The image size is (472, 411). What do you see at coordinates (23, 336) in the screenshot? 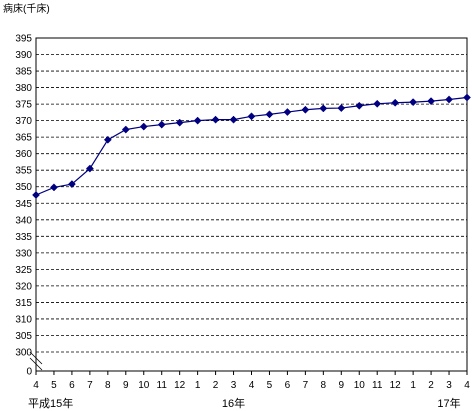
I see `y-tick-label: 305` at bounding box center [23, 336].